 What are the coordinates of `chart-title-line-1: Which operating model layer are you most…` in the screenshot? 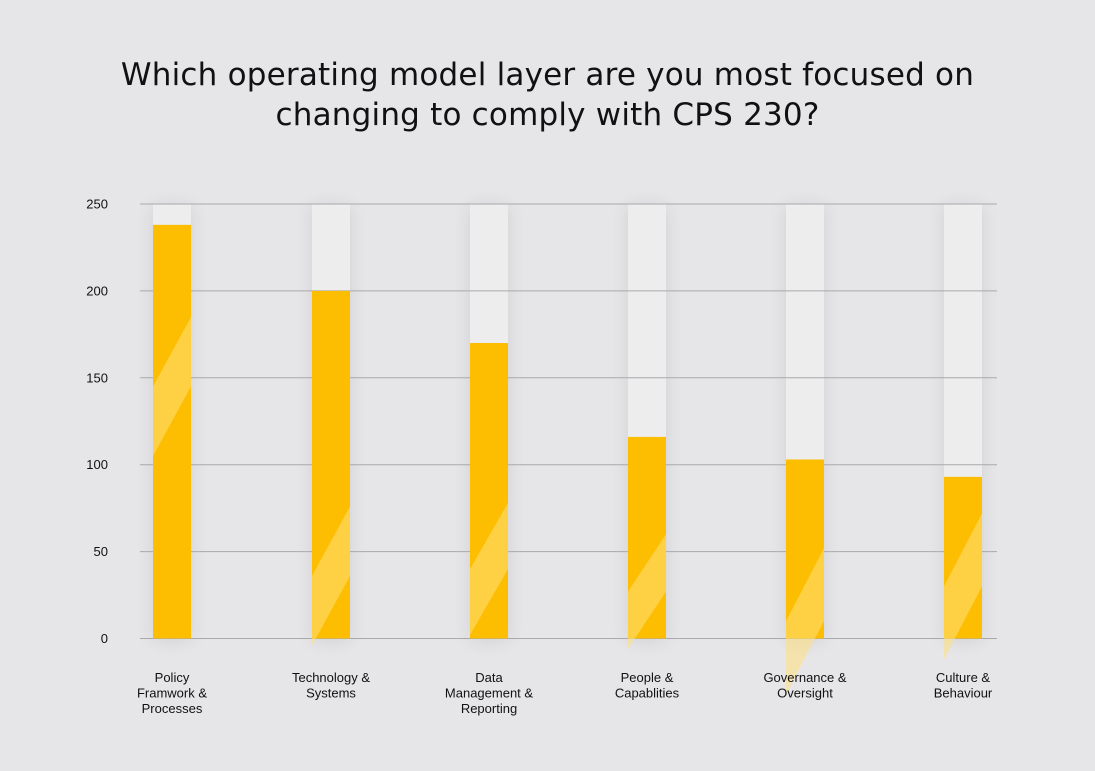 It's located at (547, 75).